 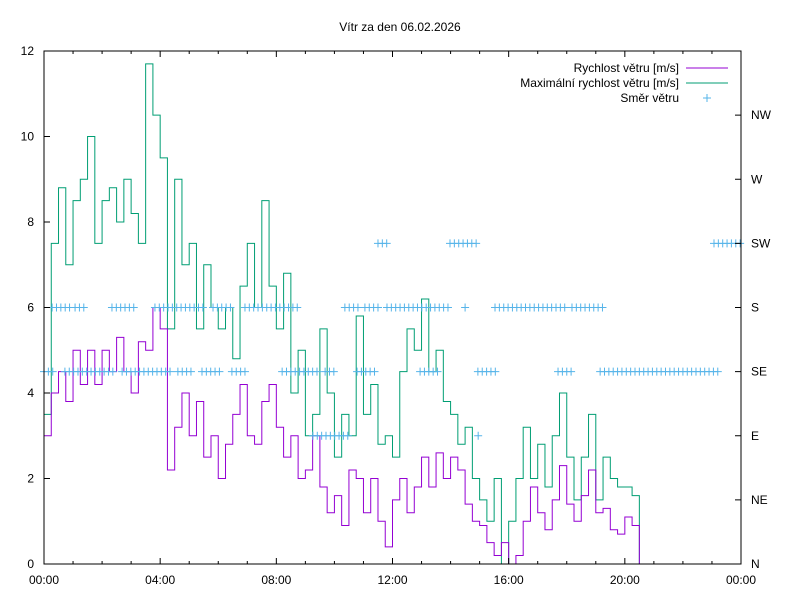 What do you see at coordinates (759, 372) in the screenshot?
I see `y2-tick-label: SE` at bounding box center [759, 372].